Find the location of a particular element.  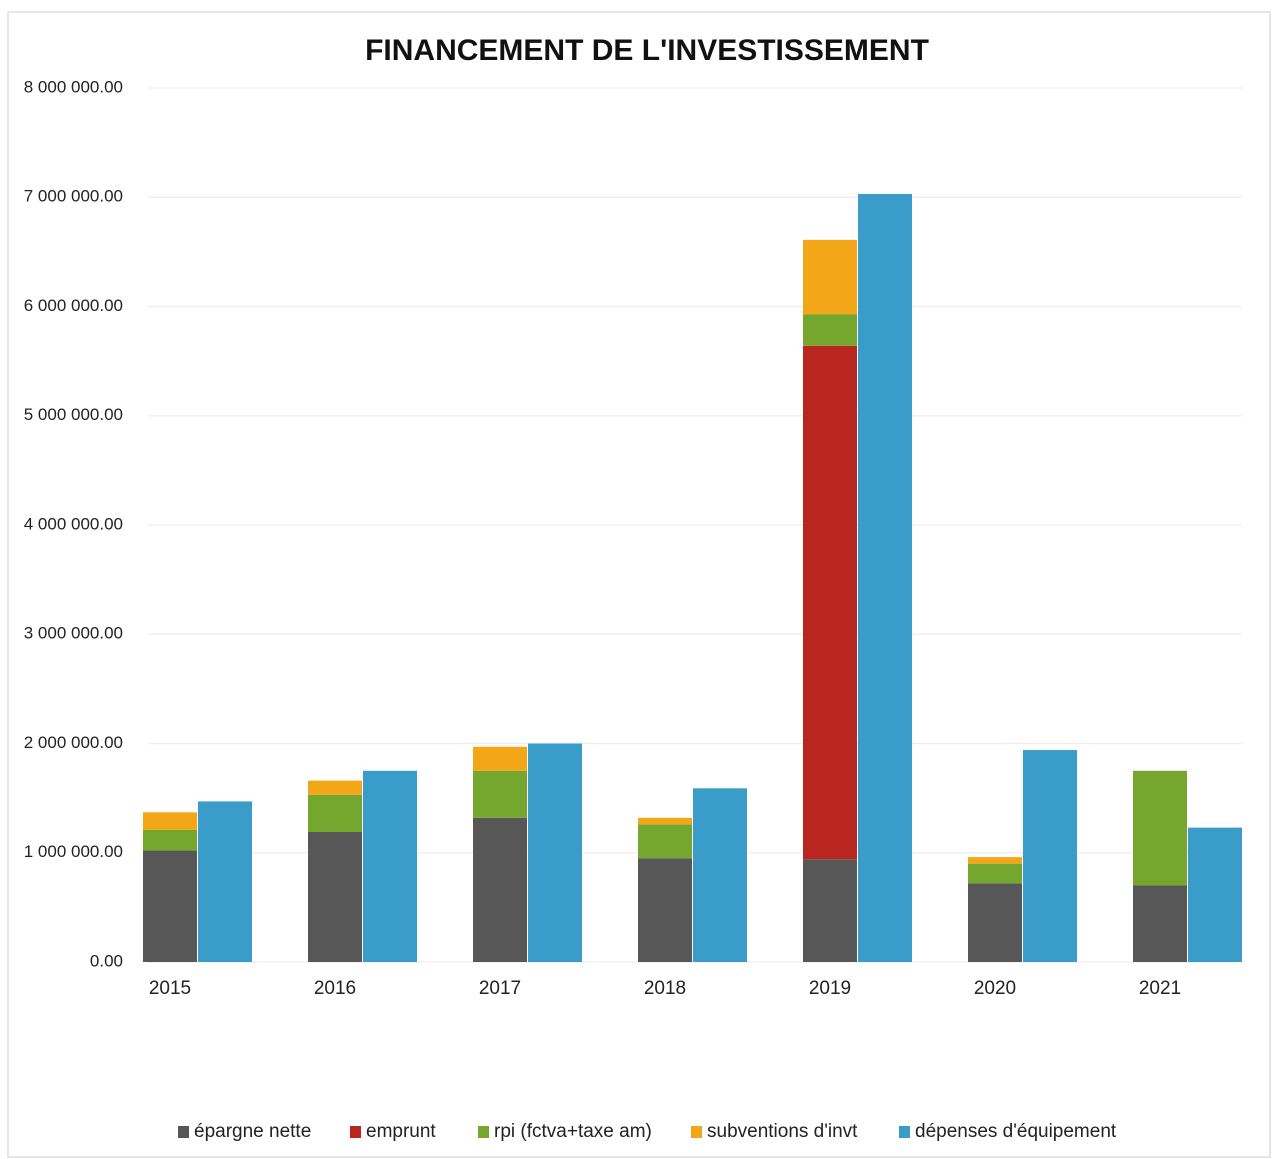

y-tick-label: 1 000 000.00 is located at coordinates (73, 851).